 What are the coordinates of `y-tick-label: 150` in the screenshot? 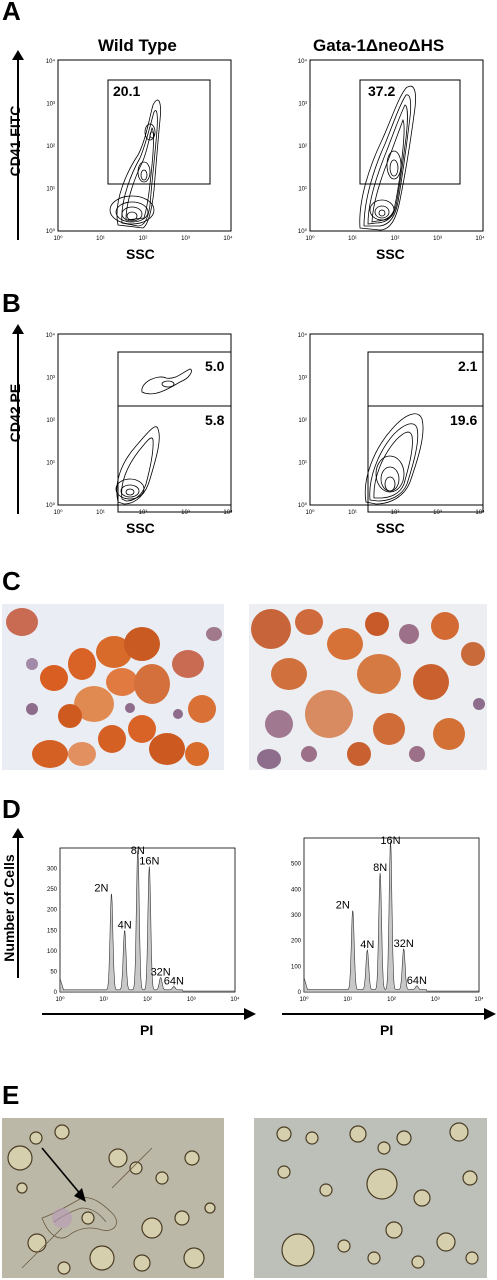 It's located at (52, 931).